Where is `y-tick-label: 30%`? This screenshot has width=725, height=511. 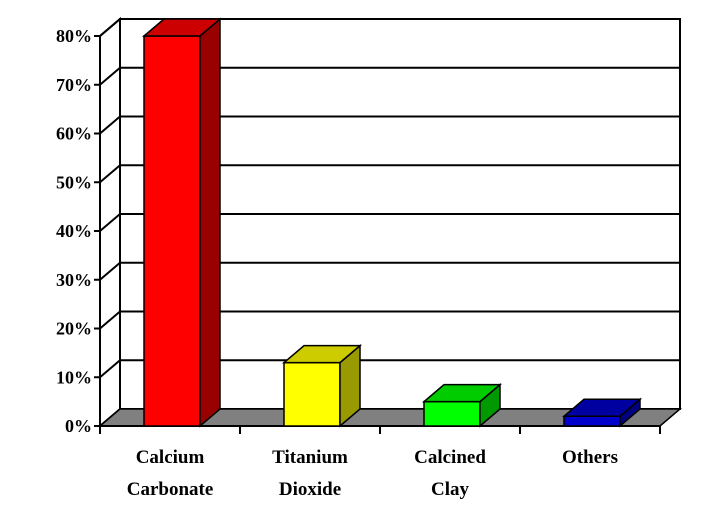
y-tick-label: 30% is located at coordinates (74, 280).